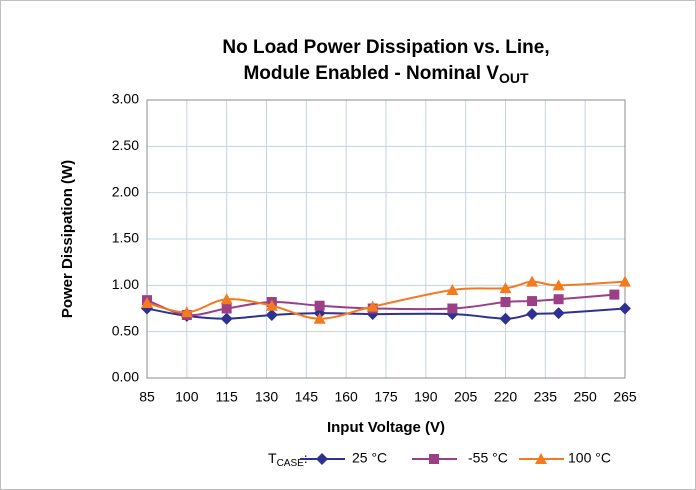  What do you see at coordinates (227, 397) in the screenshot?
I see `x-tick-label: 115` at bounding box center [227, 397].